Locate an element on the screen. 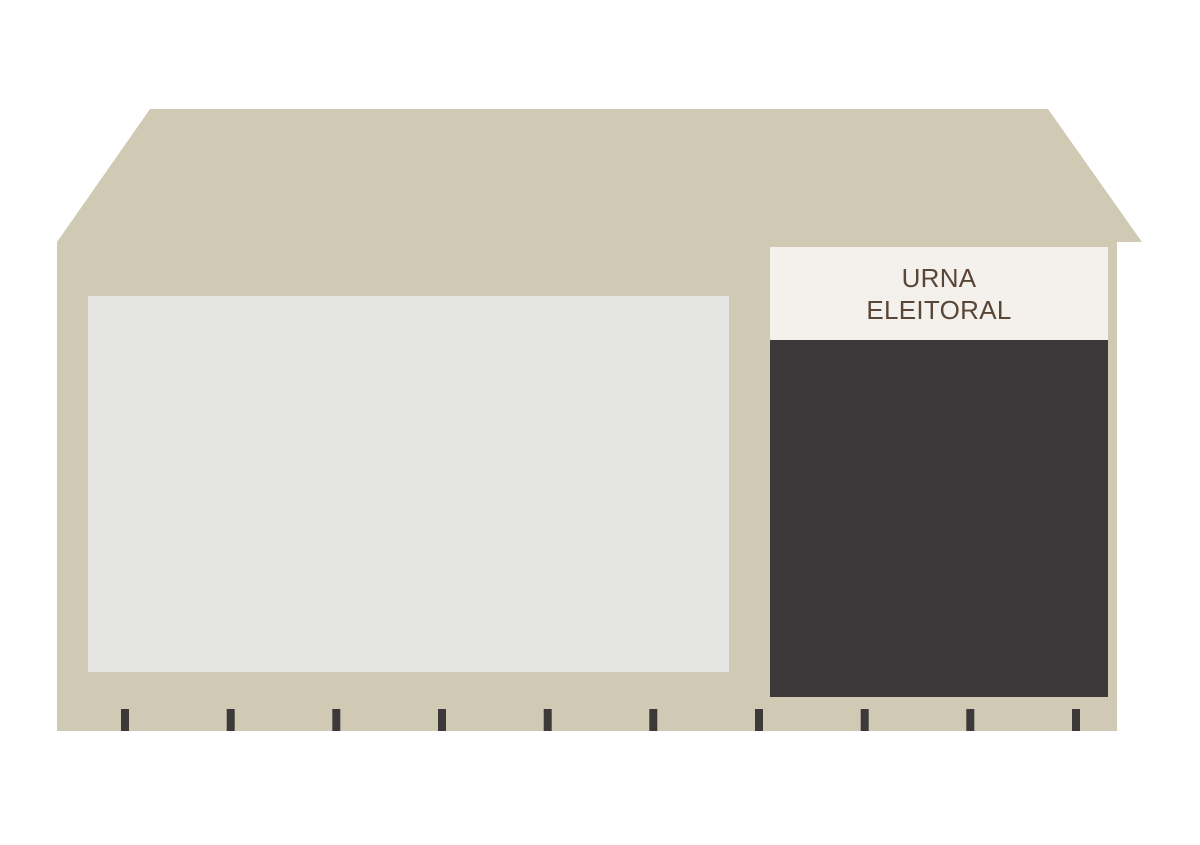 The width and height of the screenshot is (1200, 845). label-panel is located at coordinates (939, 293).